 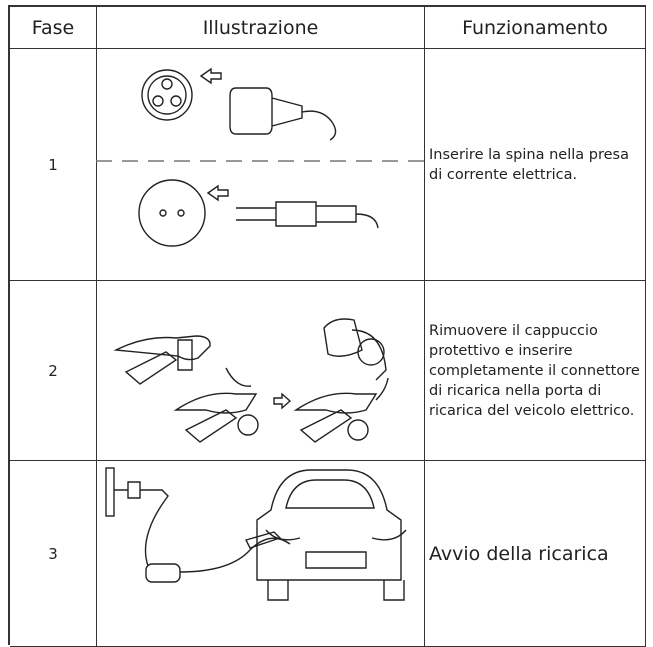 I want to click on windshield, so click(x=330, y=494).